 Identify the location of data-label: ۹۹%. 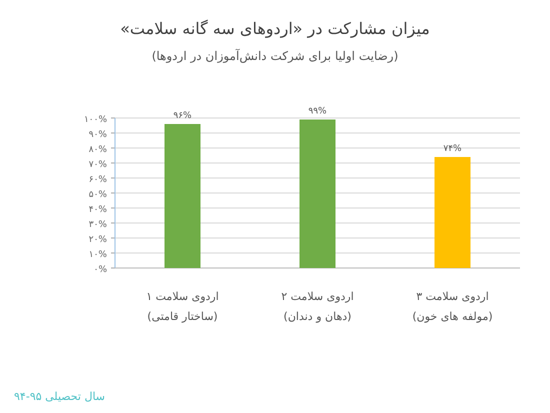
(318, 111).